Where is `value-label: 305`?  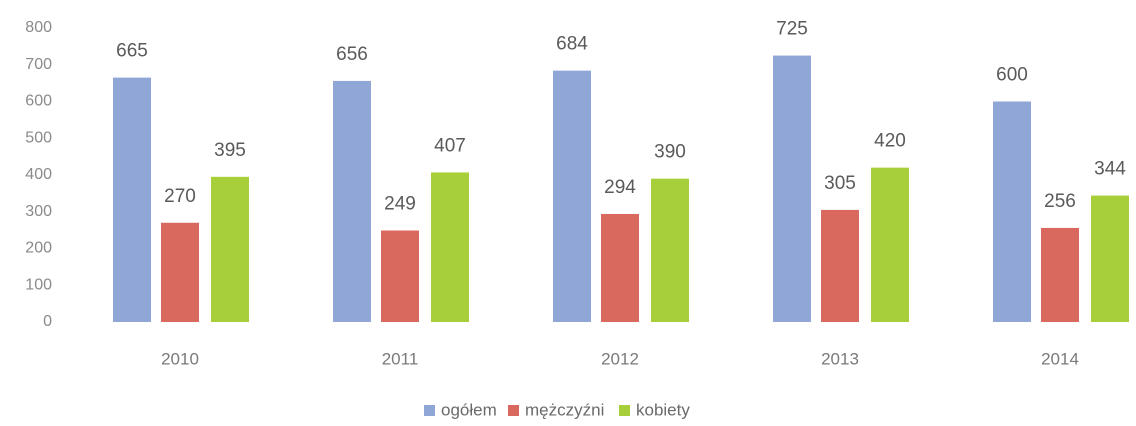
value-label: 305 is located at coordinates (840, 183).